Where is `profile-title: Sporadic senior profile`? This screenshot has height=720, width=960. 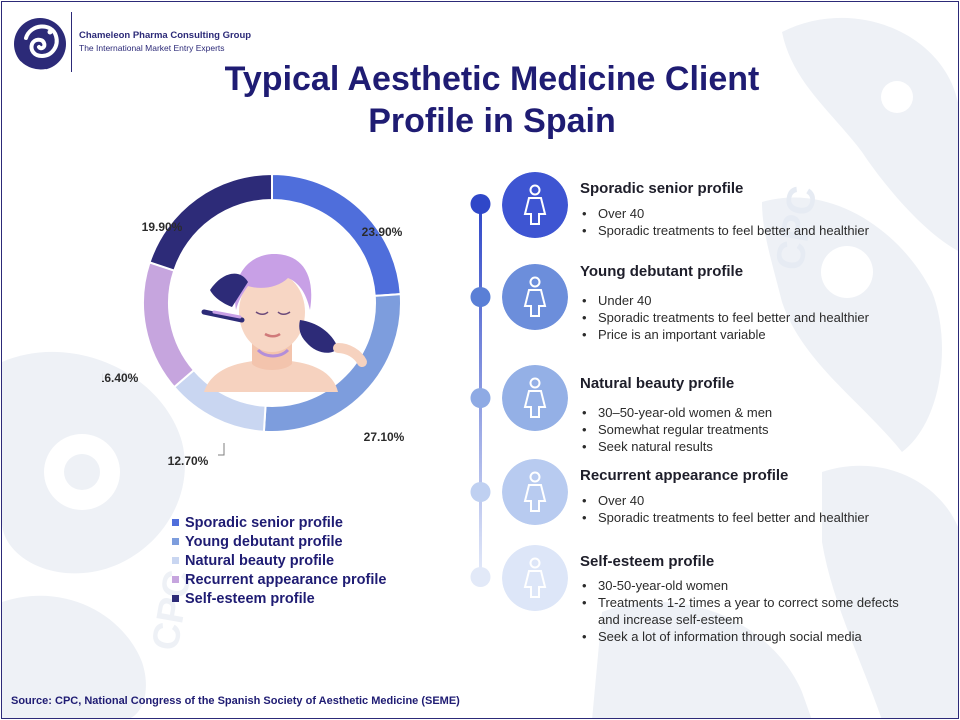
profile-title: Sporadic senior profile is located at coordinates (662, 188).